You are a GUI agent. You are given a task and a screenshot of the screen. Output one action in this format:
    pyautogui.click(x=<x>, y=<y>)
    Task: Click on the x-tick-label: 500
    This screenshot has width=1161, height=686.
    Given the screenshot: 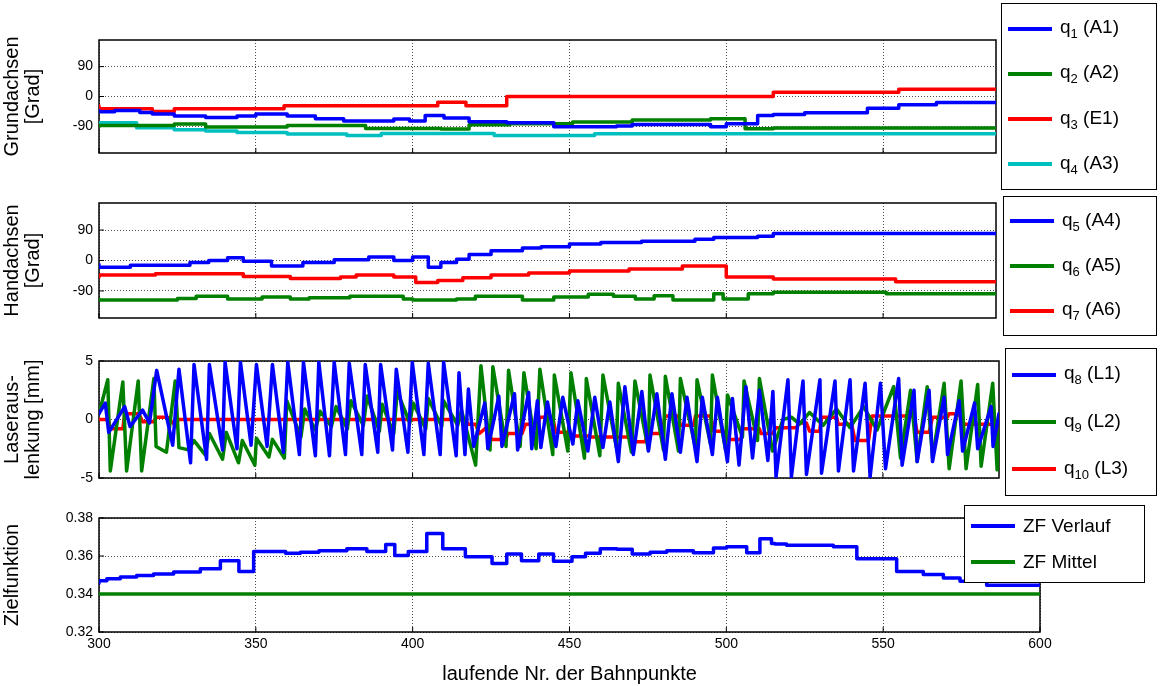 What is the action you would take?
    pyautogui.click(x=726, y=643)
    